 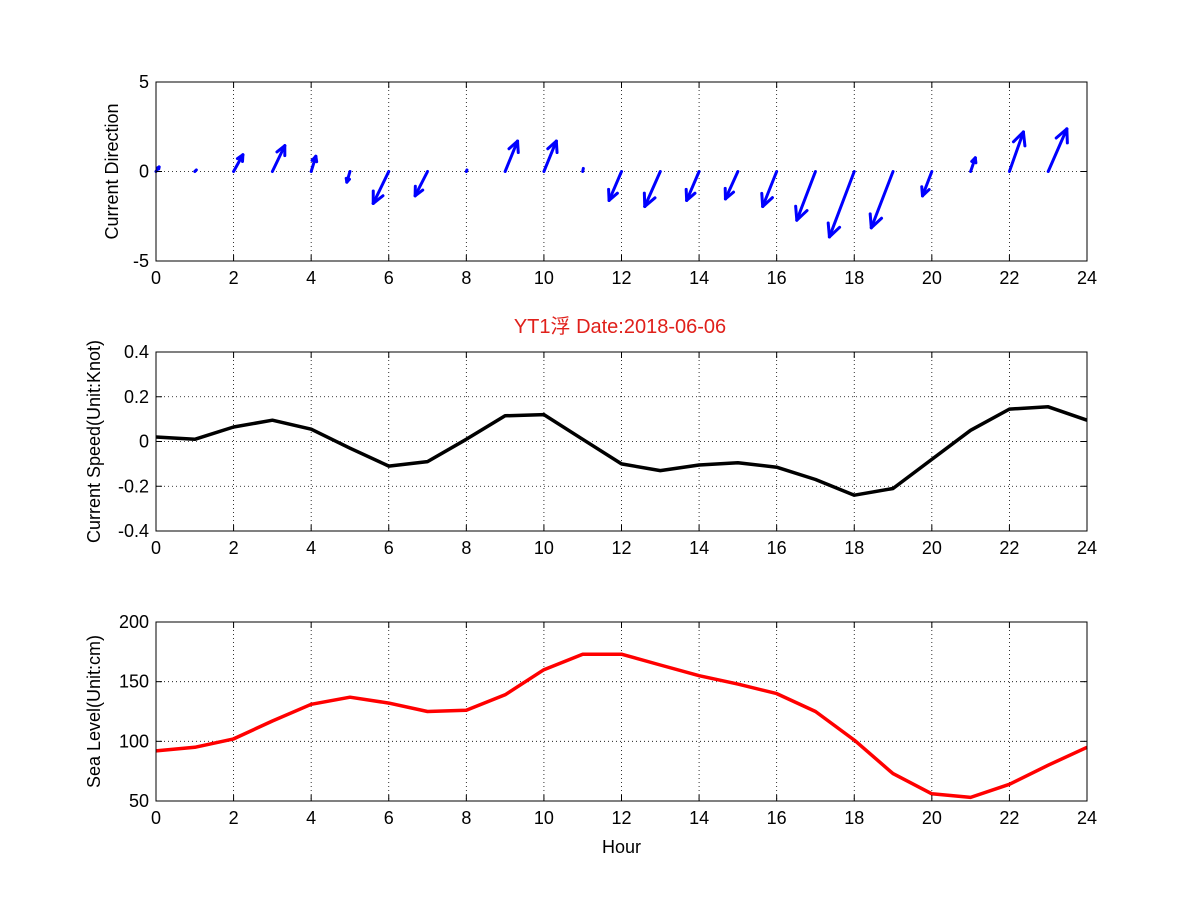 I want to click on x-axis-label: Hour, so click(x=621, y=847).